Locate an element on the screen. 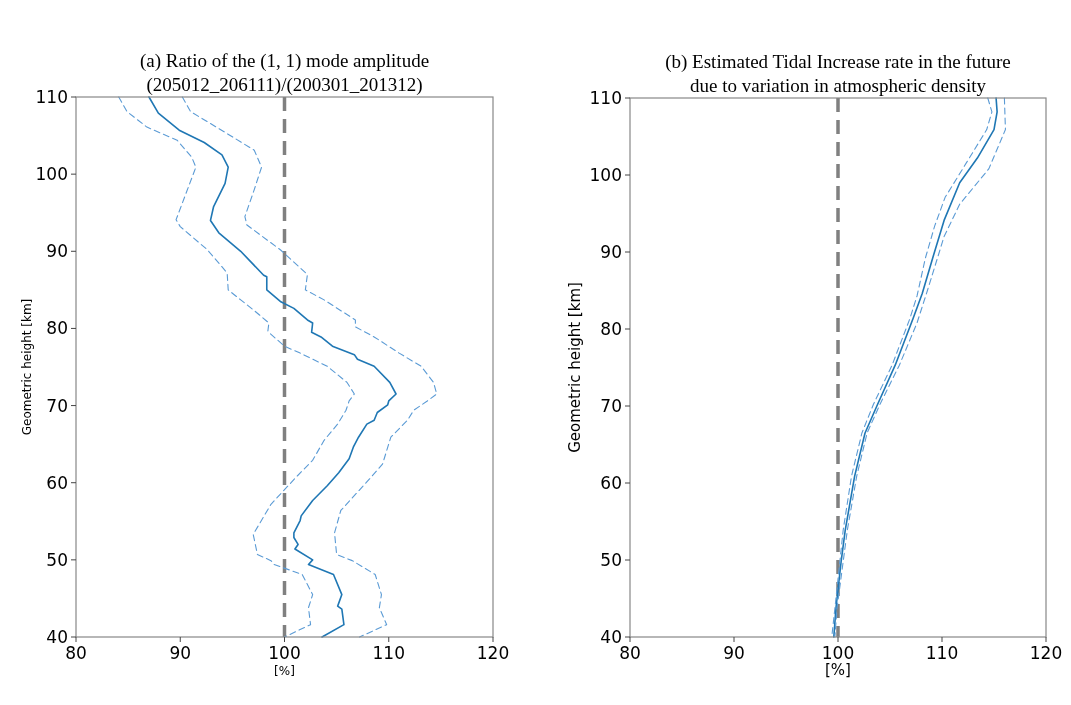 Image resolution: width=1071 pixels, height=705 pixels. chart-title: (a) Ratio of the (1, 1) mode amplitude (205012_206111)/(200301_201312) is located at coordinates (284, 73).